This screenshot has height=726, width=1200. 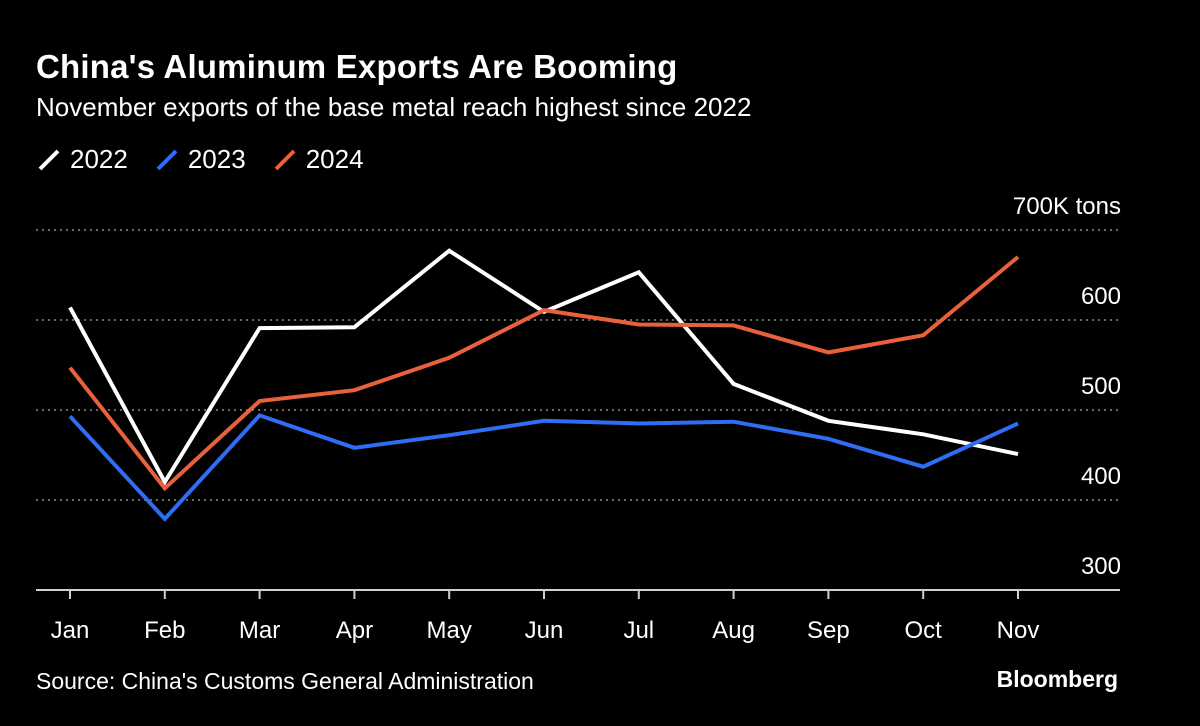 I want to click on chart-legend: 2022 2023 2024, so click(x=213, y=159).